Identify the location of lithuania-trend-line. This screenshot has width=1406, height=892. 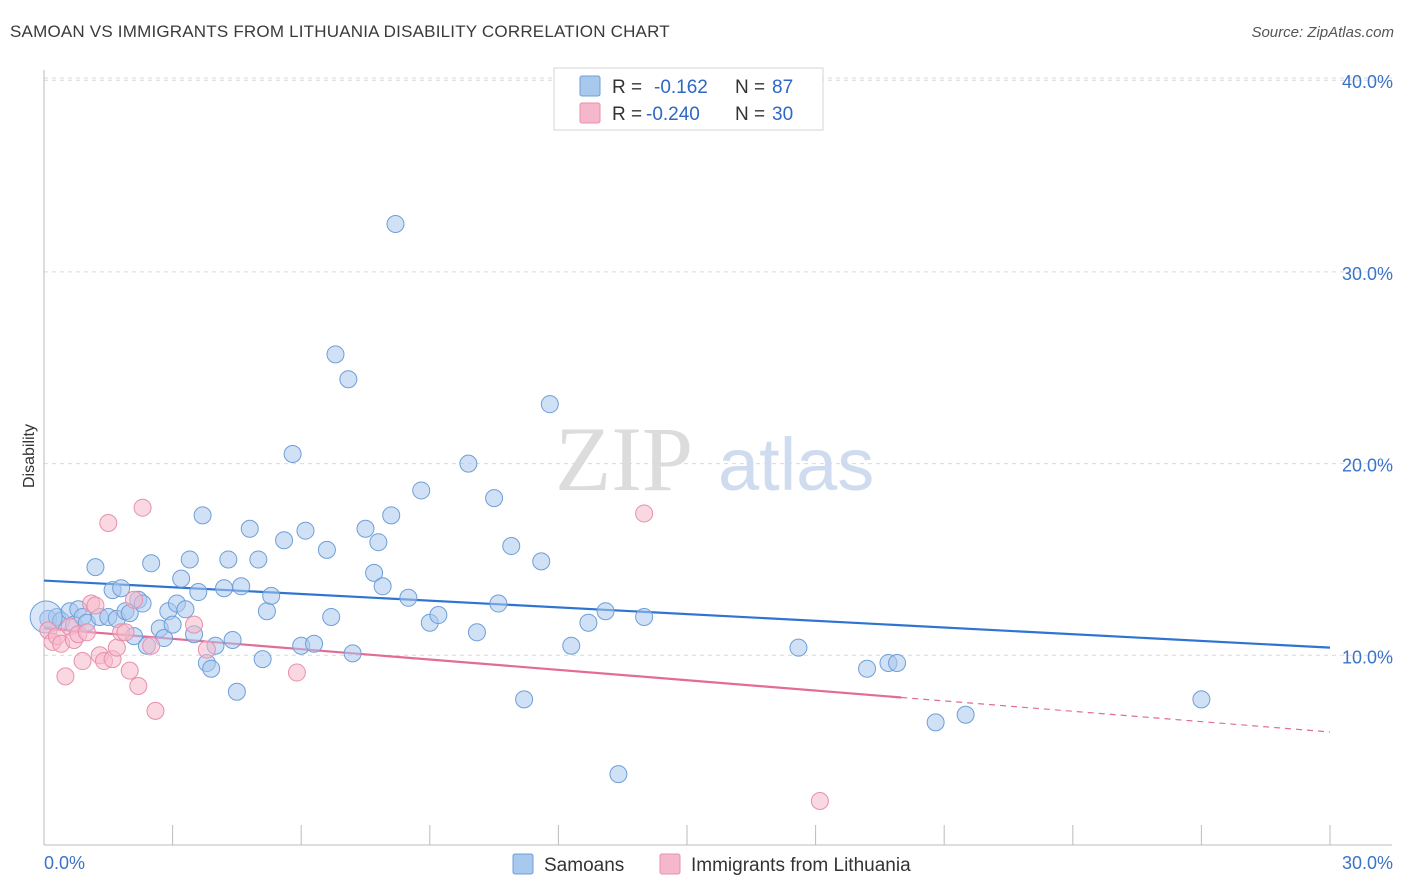
(472, 663).